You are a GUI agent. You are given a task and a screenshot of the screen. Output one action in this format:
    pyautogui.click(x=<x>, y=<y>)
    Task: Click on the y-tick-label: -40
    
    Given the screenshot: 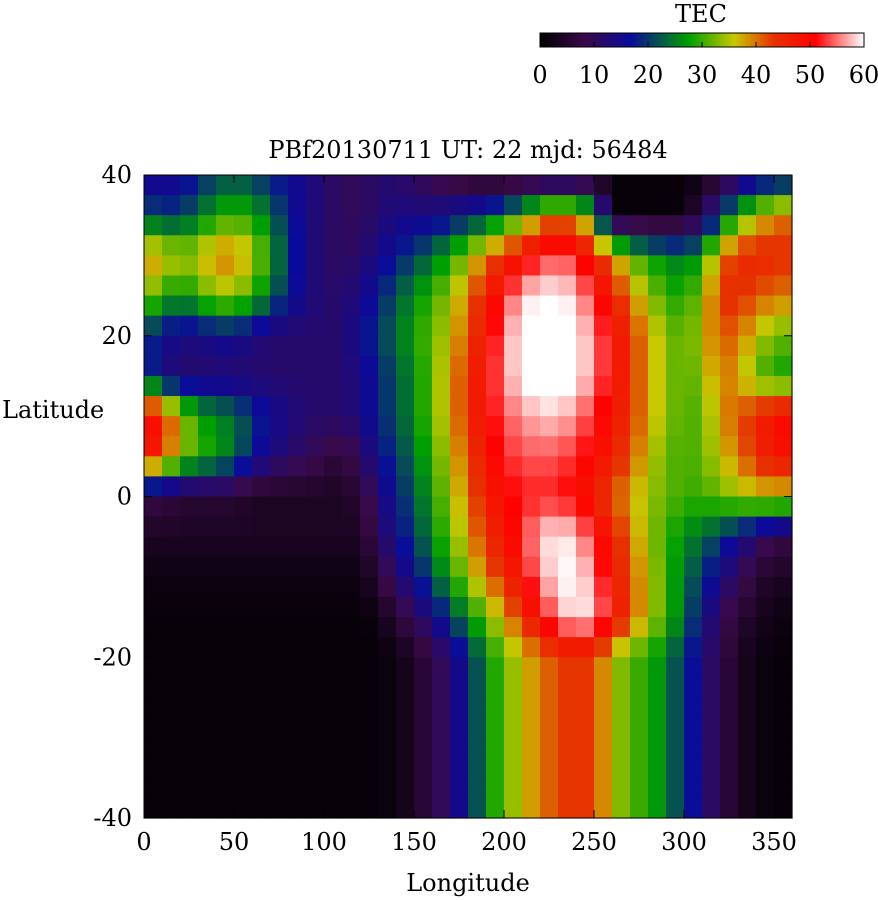 What is the action you would take?
    pyautogui.click(x=112, y=818)
    